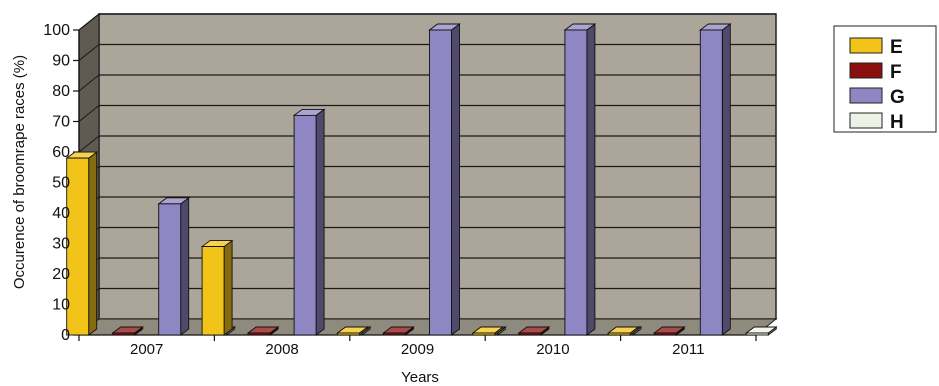 The height and width of the screenshot is (386, 939). What do you see at coordinates (417, 349) in the screenshot?
I see `x-tick-label: 2009` at bounding box center [417, 349].